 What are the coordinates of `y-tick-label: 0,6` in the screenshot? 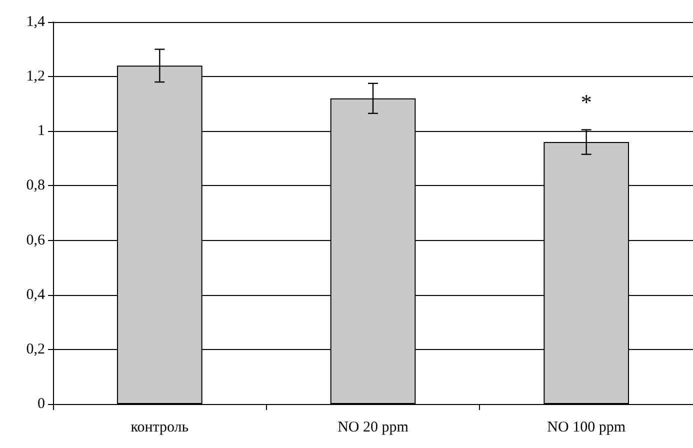 It's located at (36, 240).